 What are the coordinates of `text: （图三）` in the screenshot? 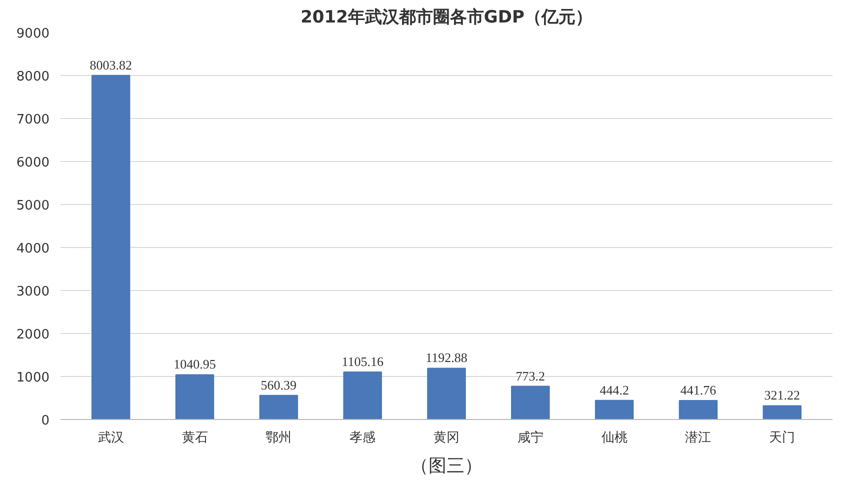 It's located at (446, 466).